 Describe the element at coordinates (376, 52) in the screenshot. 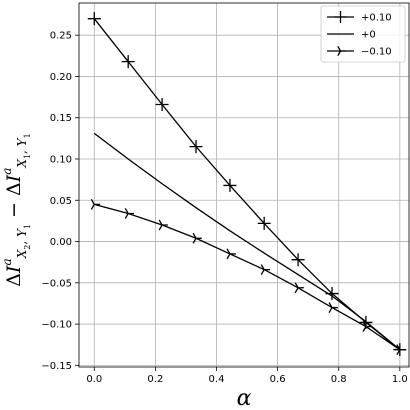

I see `legend-label: −0.10` at that location.